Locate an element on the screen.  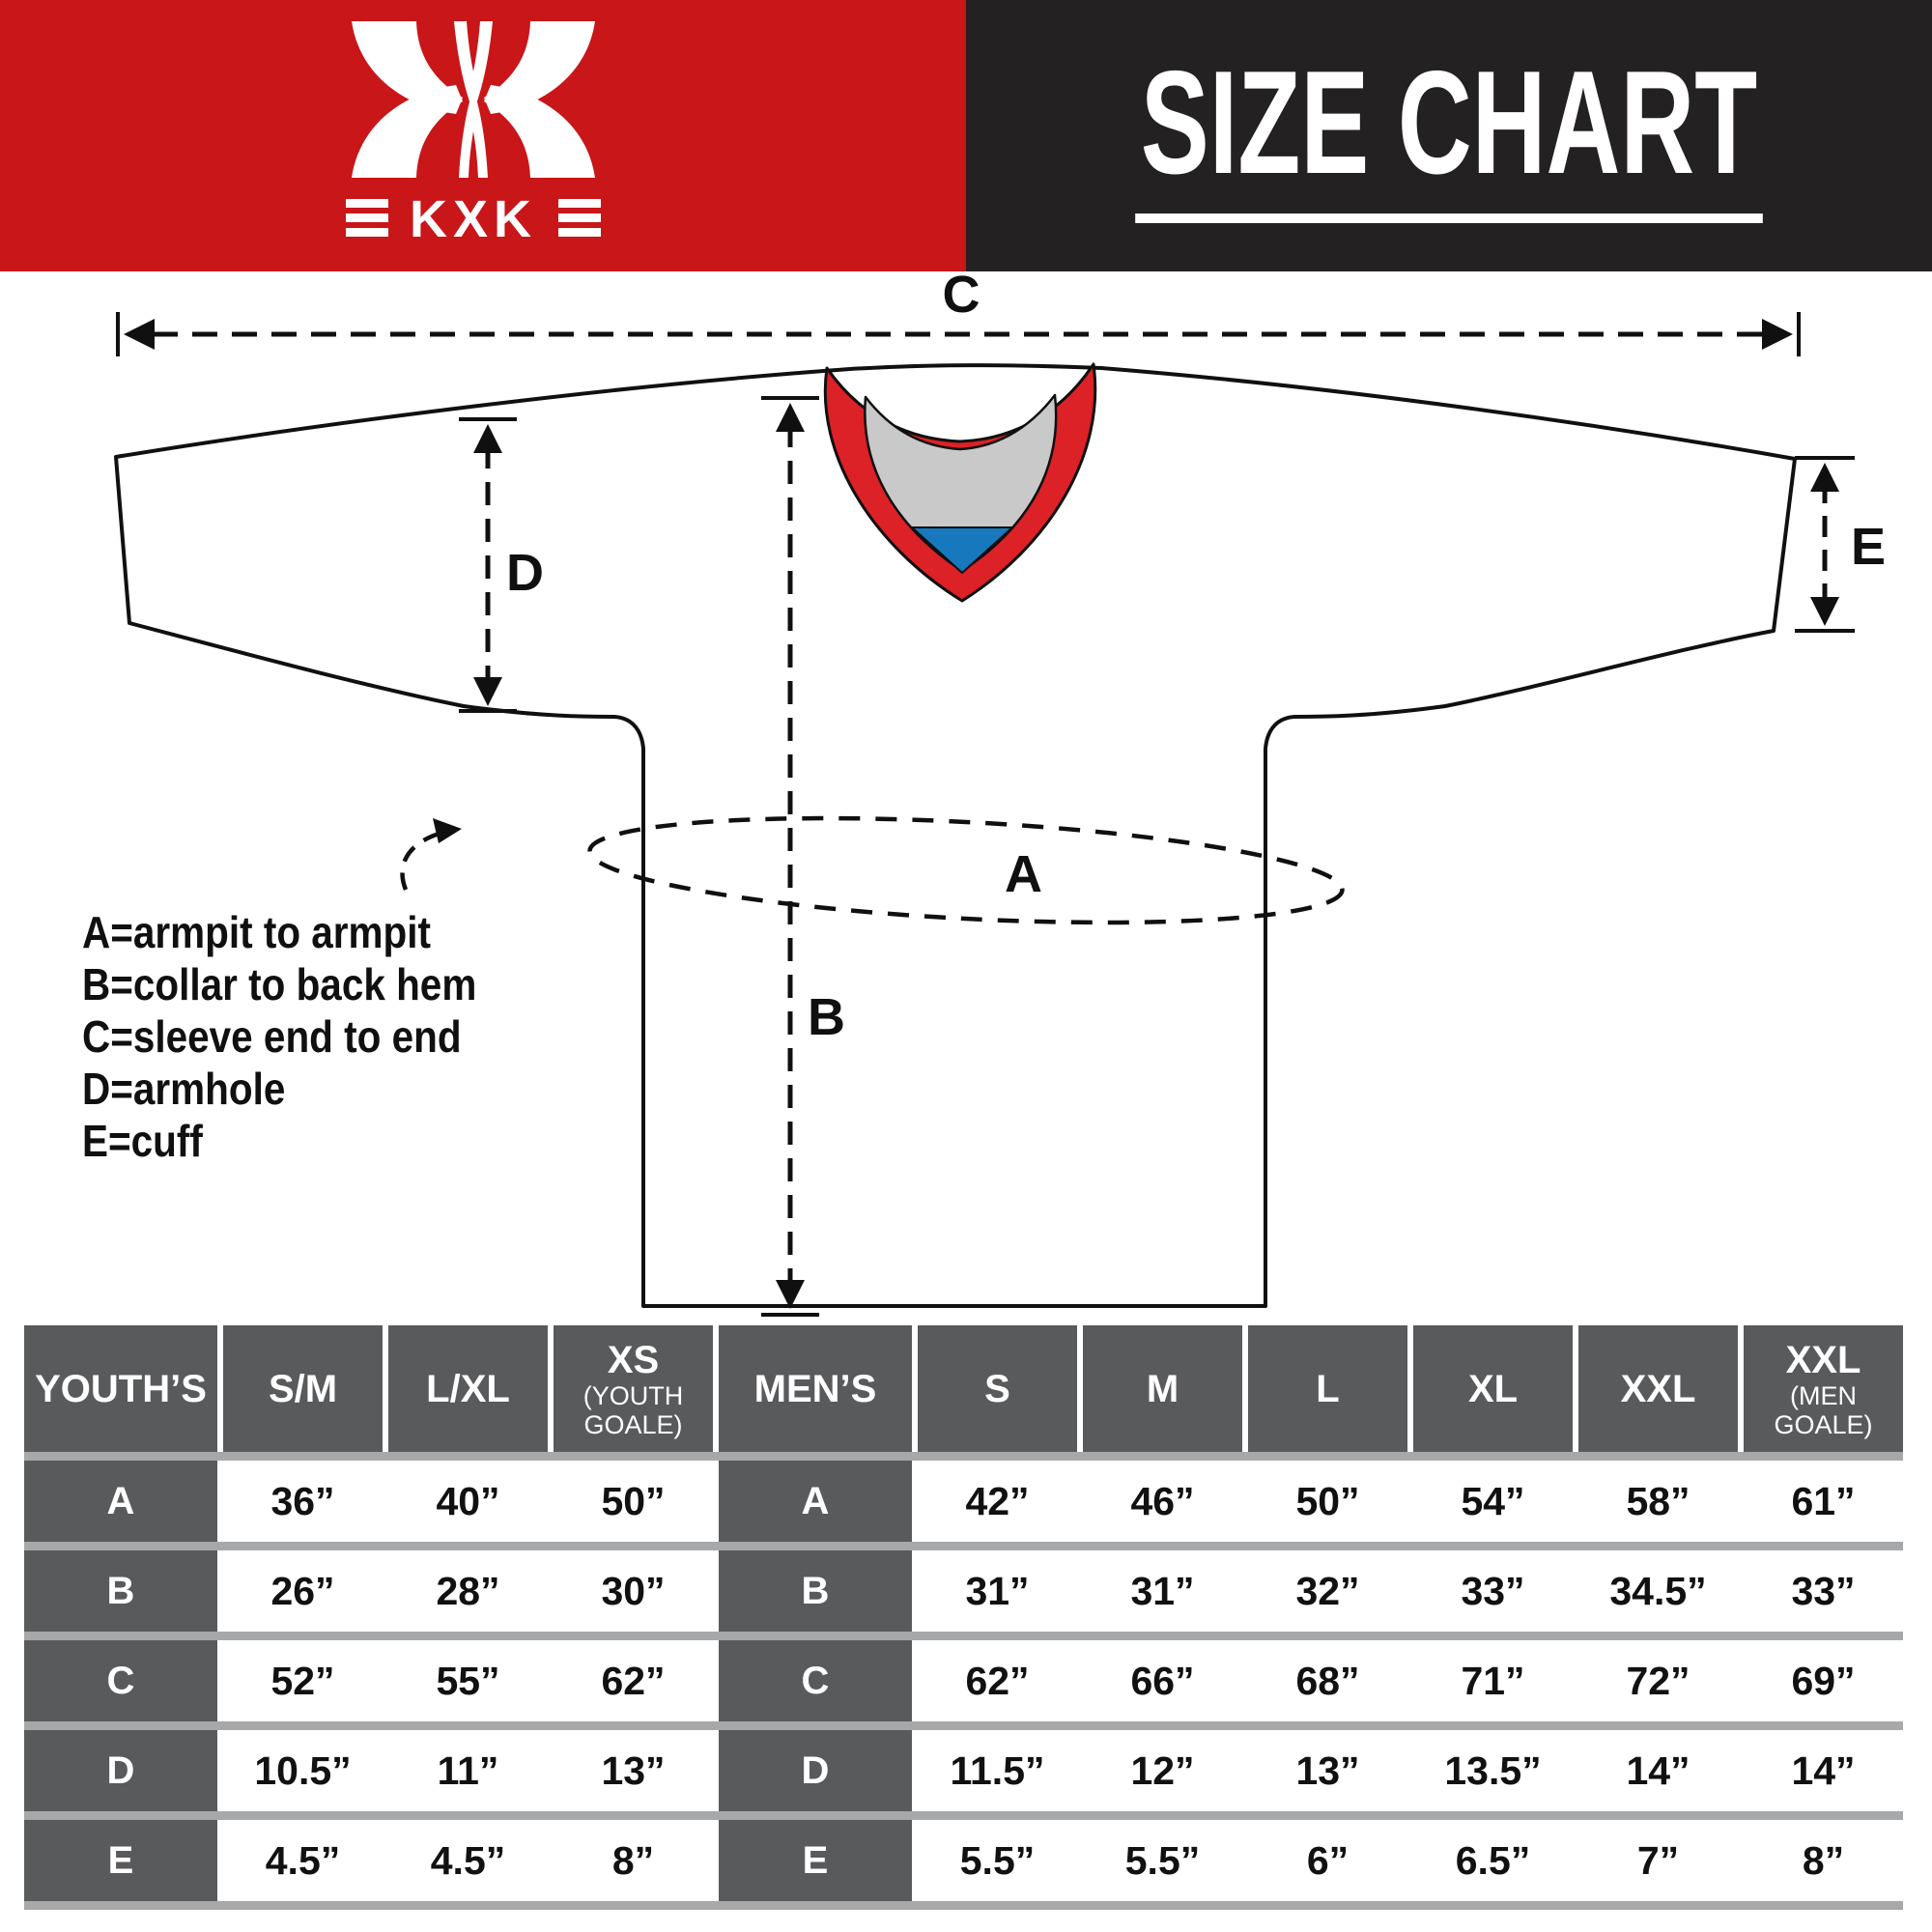
value-cell: 68” is located at coordinates (1327, 1680).